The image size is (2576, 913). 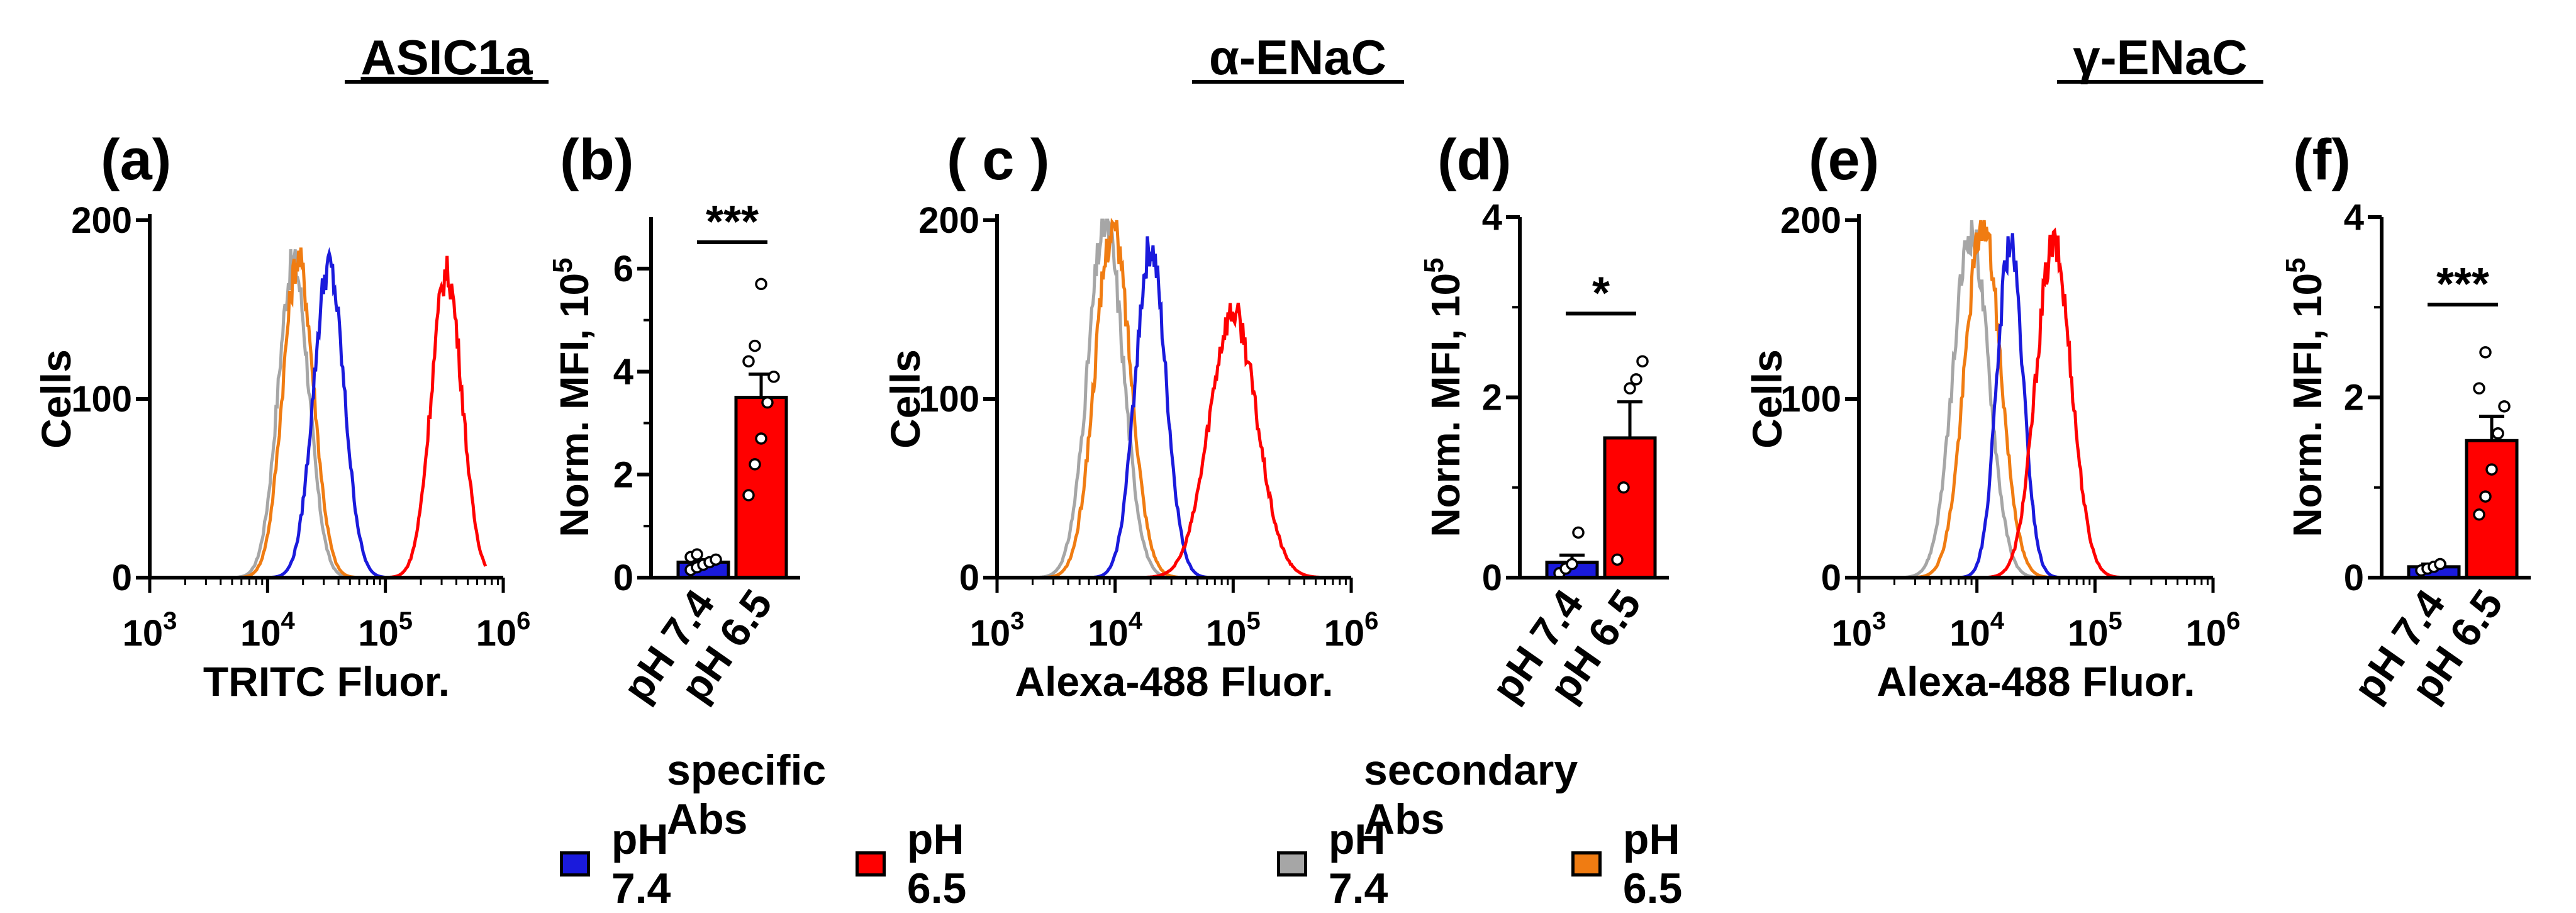 I want to click on panel-label: ( c ), so click(x=998, y=160).